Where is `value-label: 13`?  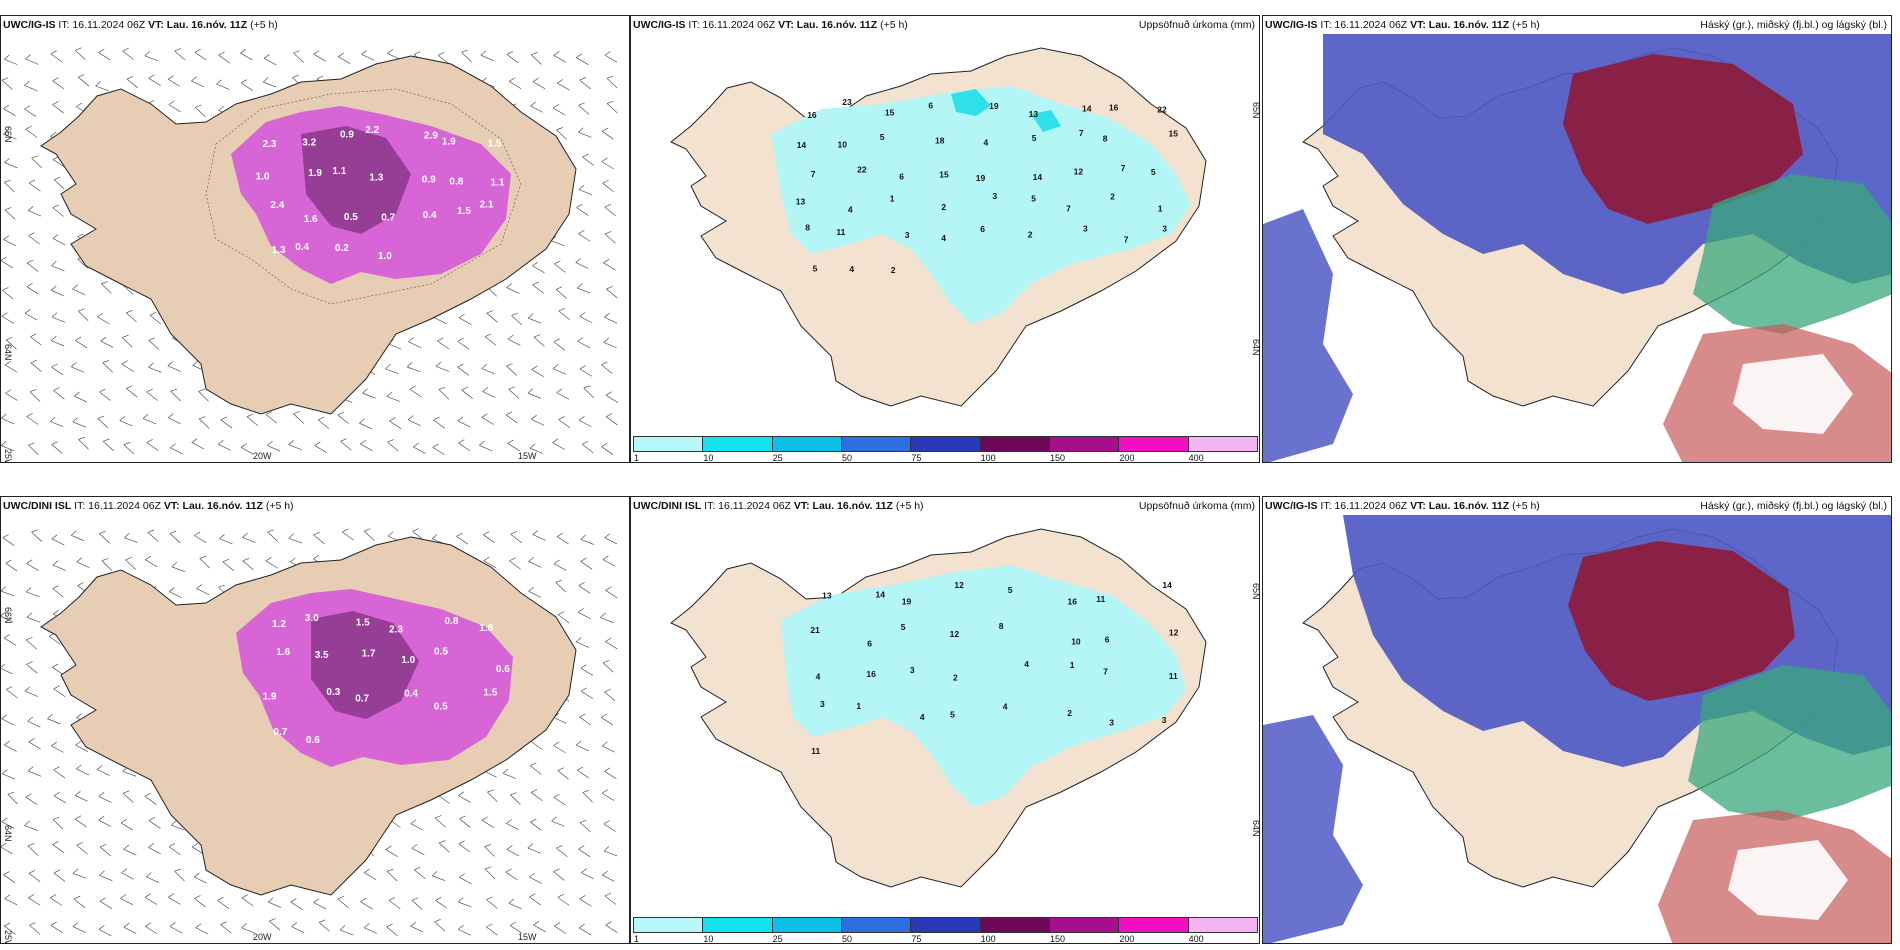
value-label: 13 is located at coordinates (1034, 114).